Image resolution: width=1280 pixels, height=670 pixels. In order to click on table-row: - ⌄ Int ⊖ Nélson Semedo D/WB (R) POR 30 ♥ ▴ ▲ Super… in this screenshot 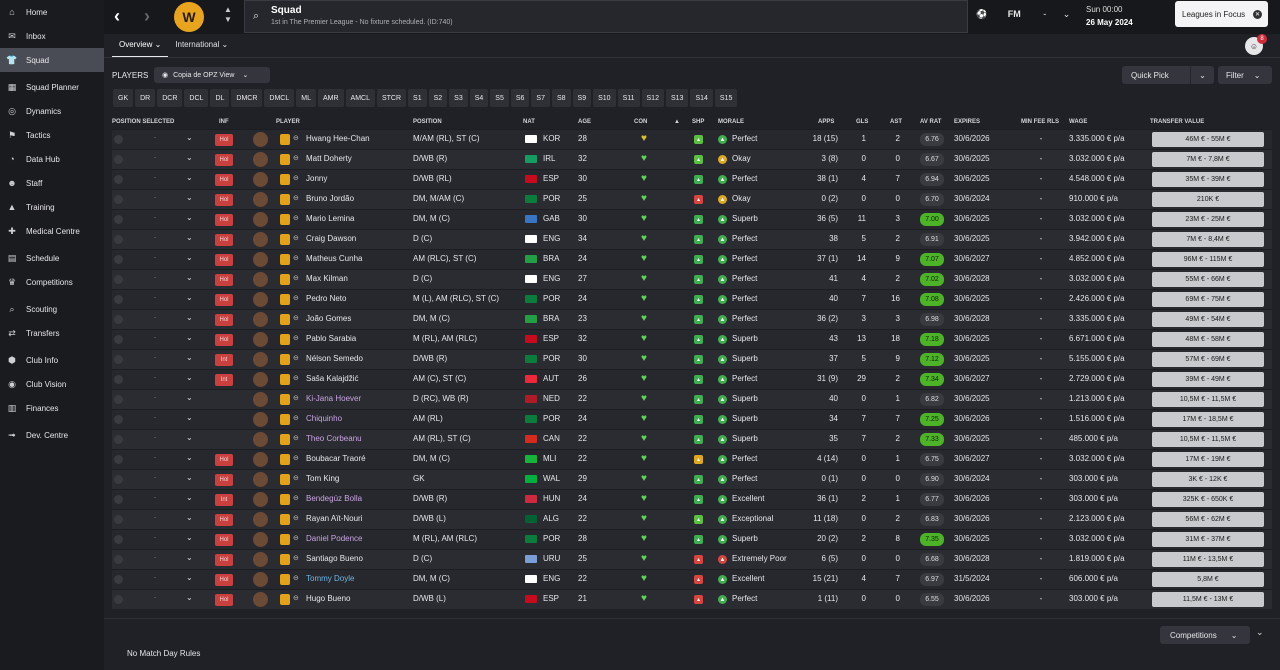, I will do `click(692, 359)`.